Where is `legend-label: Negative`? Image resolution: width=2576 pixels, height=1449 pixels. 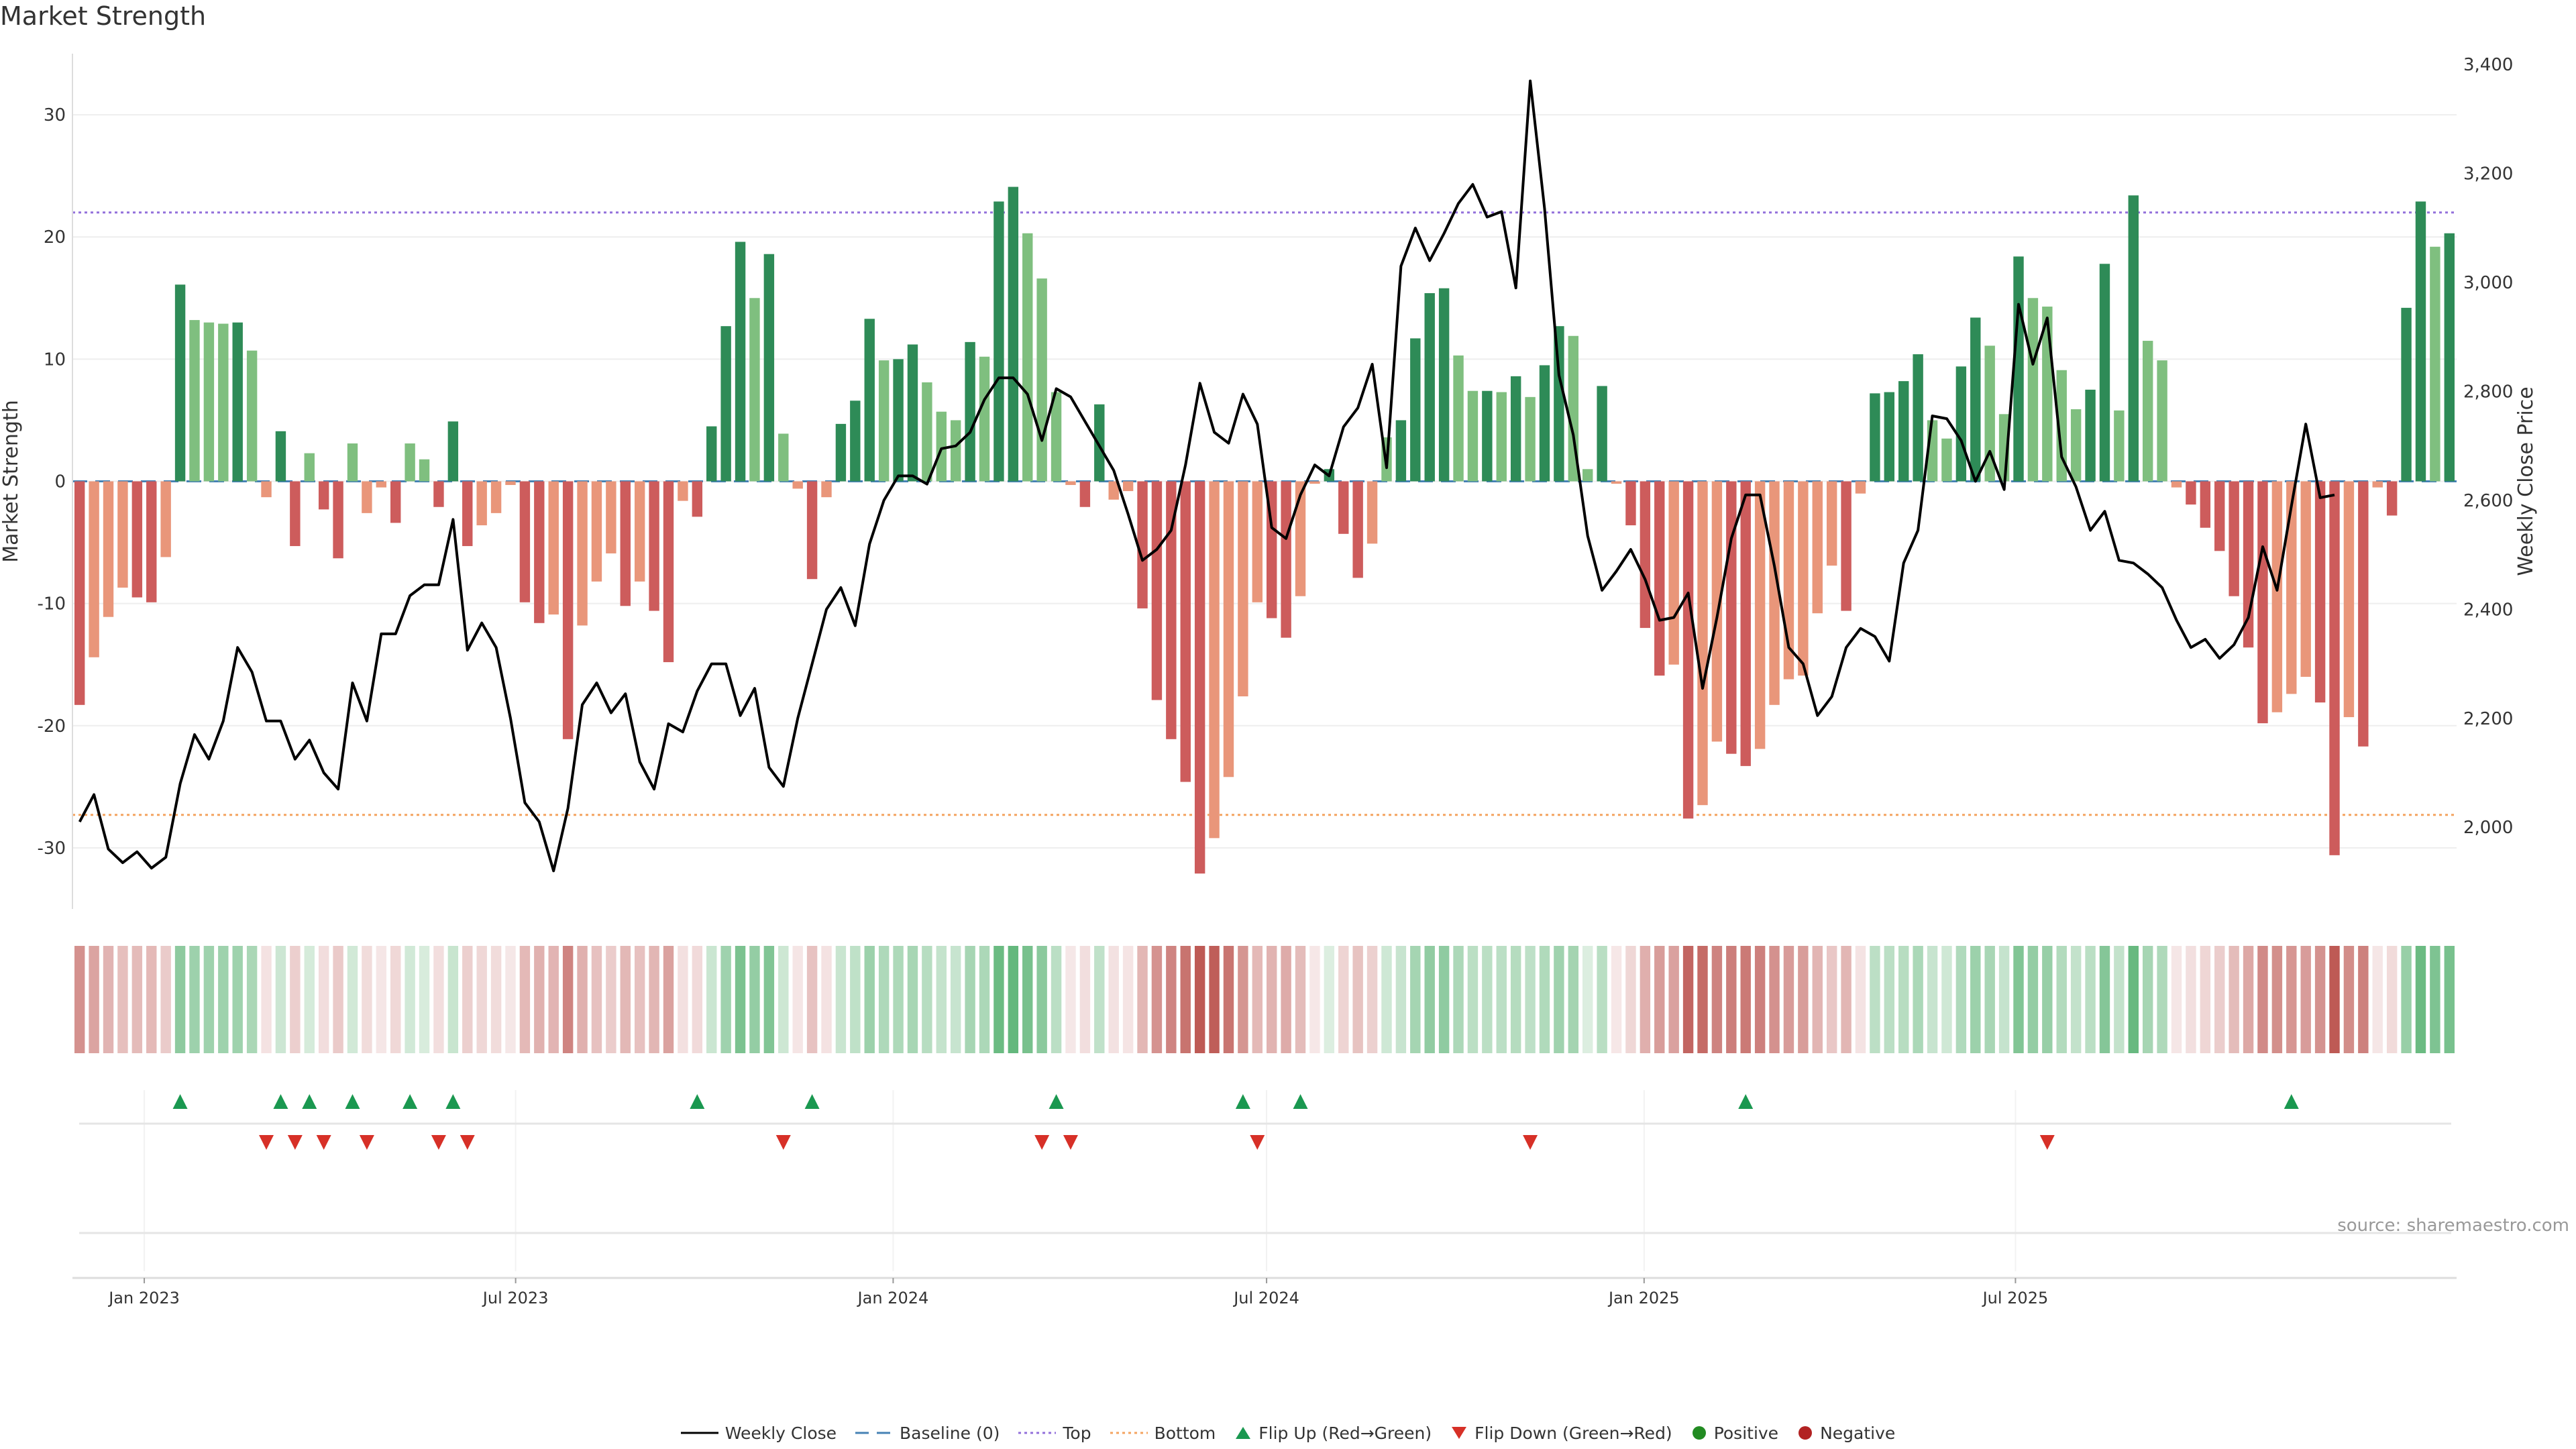
legend-label: Negative is located at coordinates (1858, 1433).